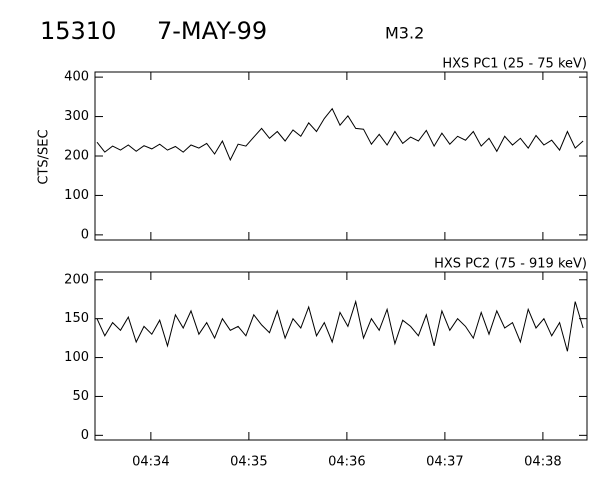  I want to click on y-tick-label: 150, so click(76, 318).